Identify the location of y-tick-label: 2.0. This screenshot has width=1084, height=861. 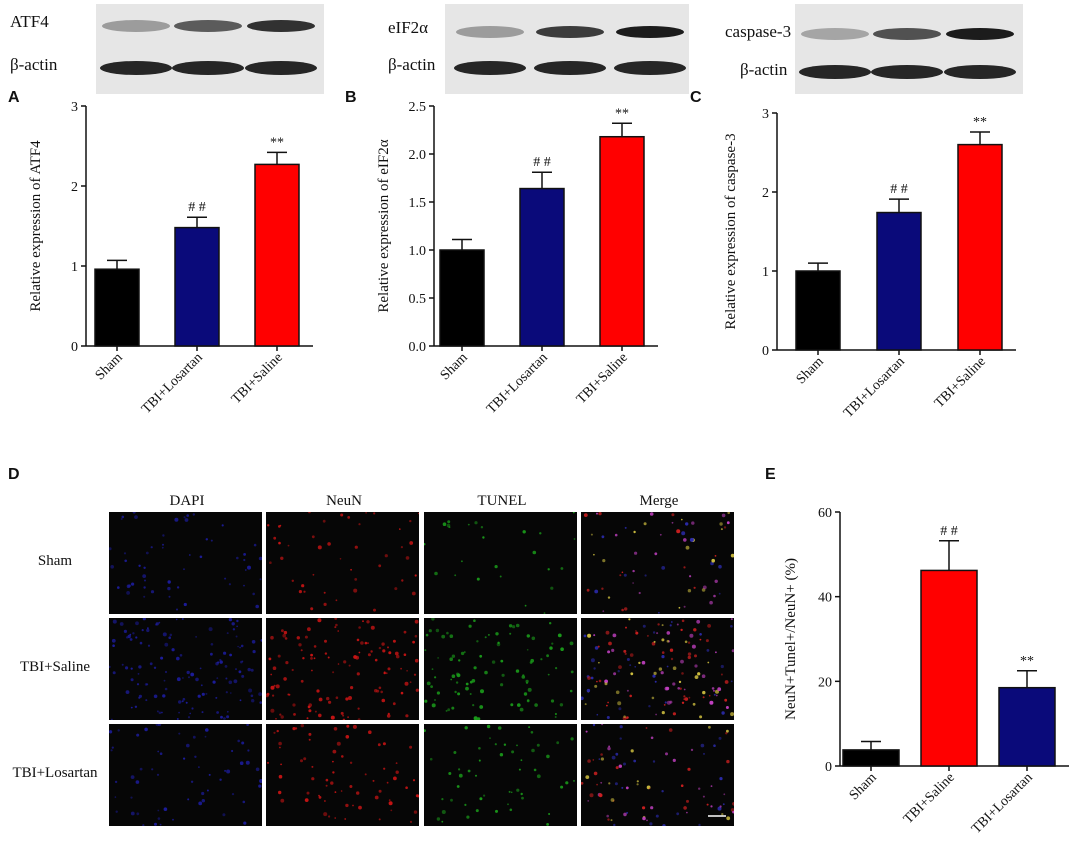
(418, 155).